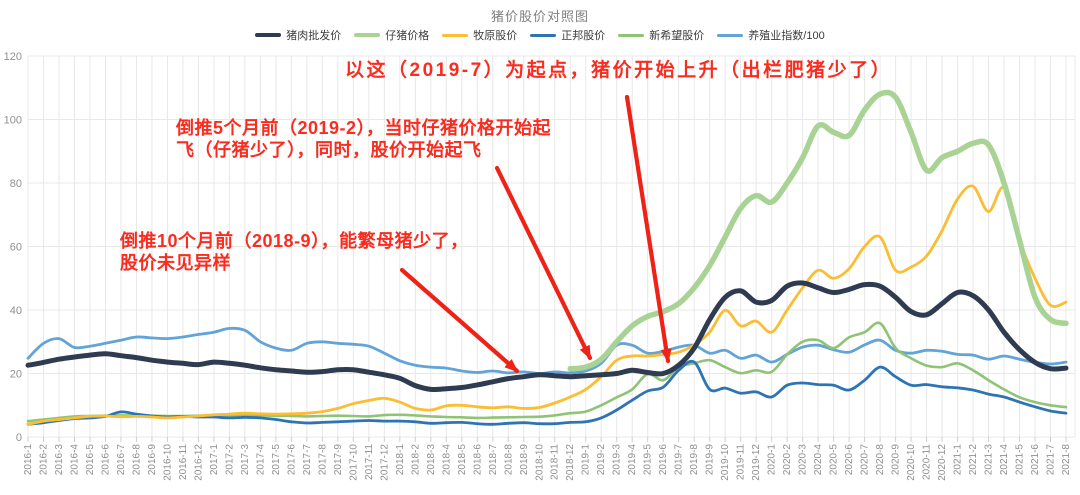 This screenshot has height=495, width=1080. I want to click on y-axis-labels: 0 20 40 60 80 100 120, so click(13, 247).